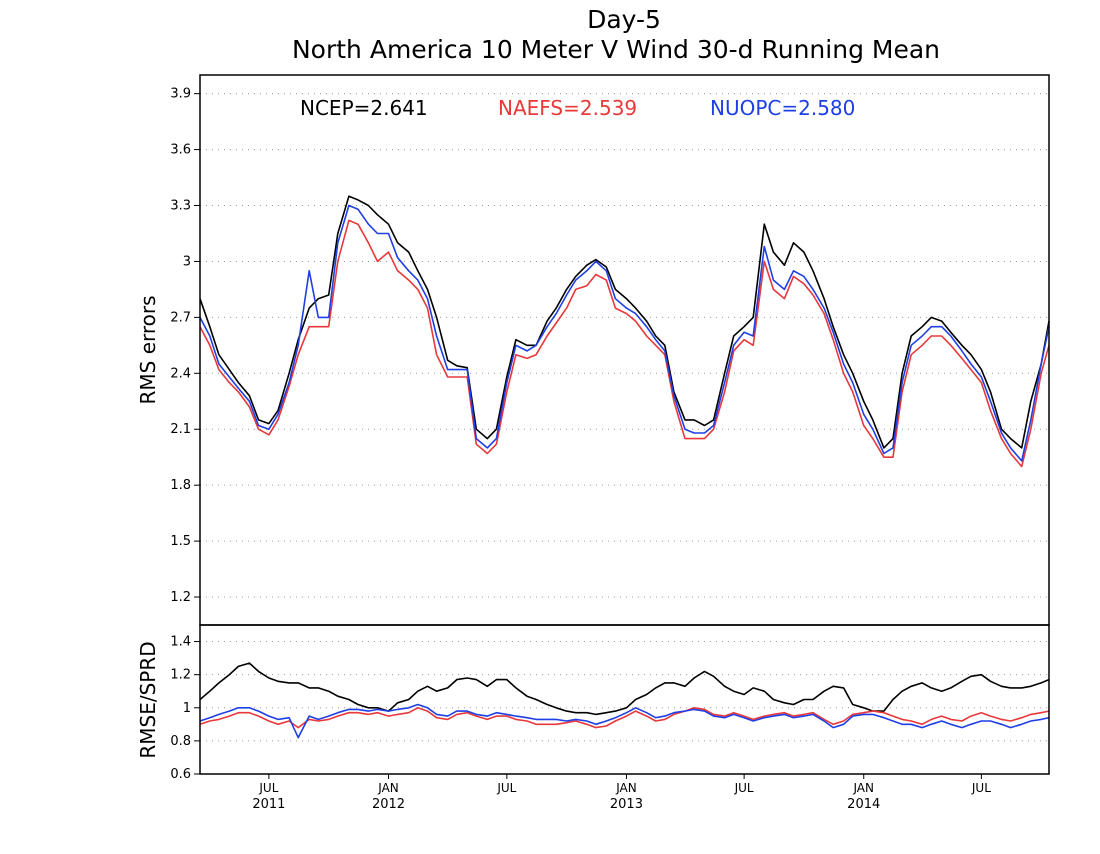 This screenshot has height=854, width=1100. Describe the element at coordinates (863, 804) in the screenshot. I see `x-tick-year-label: 2014` at that location.